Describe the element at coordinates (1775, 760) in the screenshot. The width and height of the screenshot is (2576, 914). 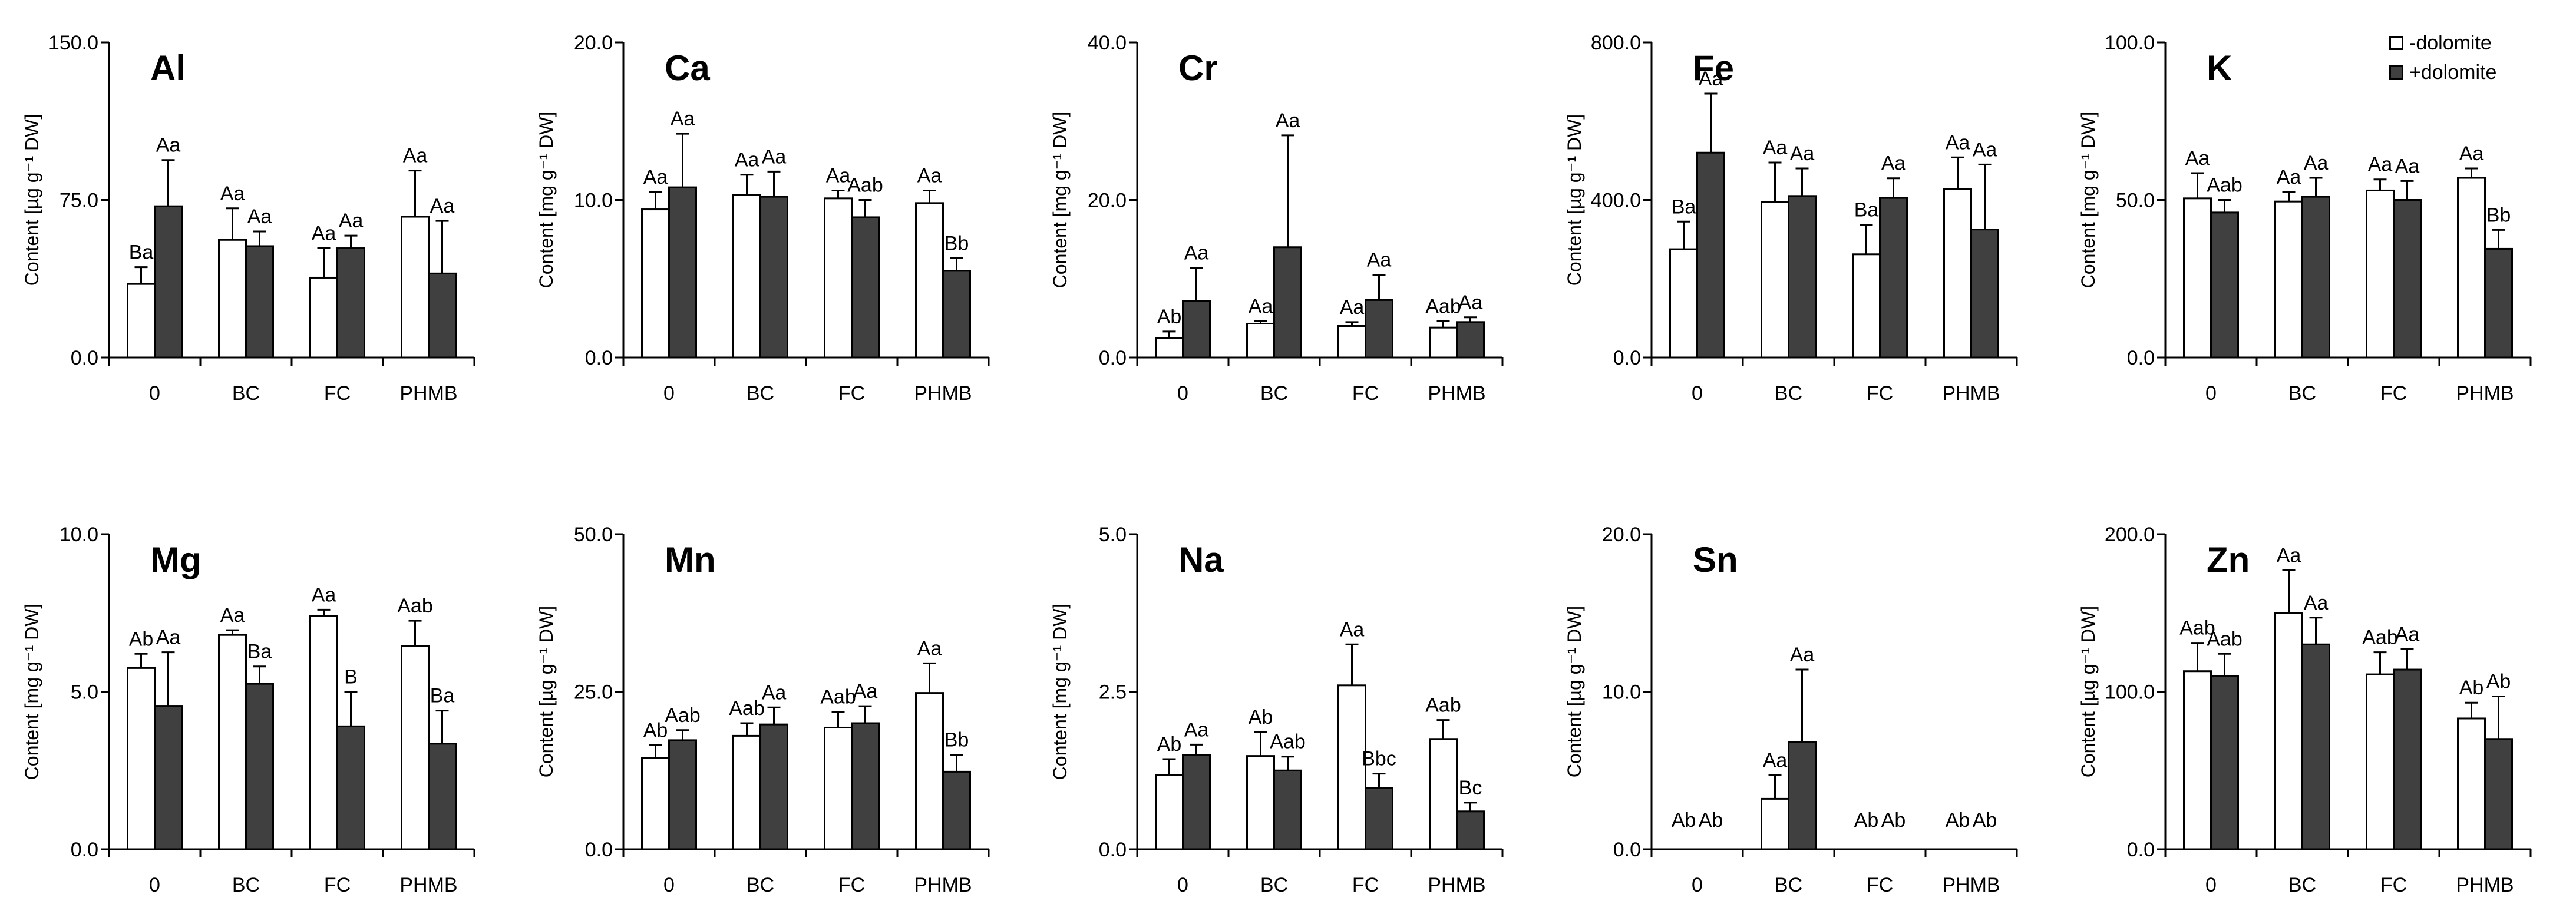
I see `sn-significance-letter: Aa` at that location.